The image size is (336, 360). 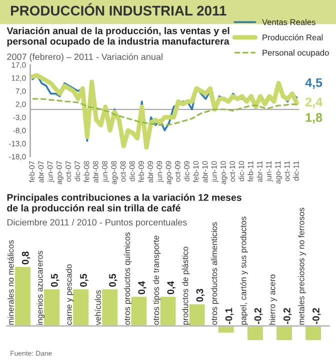 I want to click on x-tick-label: otros tipos de transporte, so click(x=156, y=280).